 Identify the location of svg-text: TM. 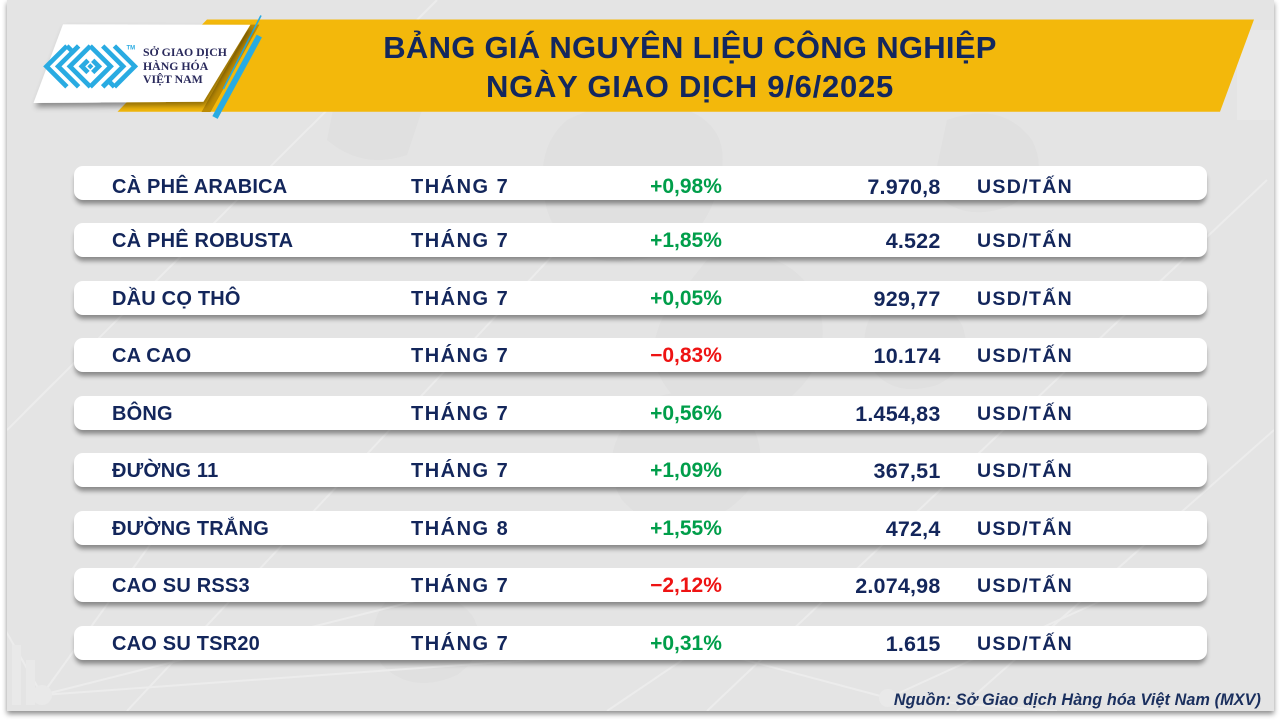
(131, 49).